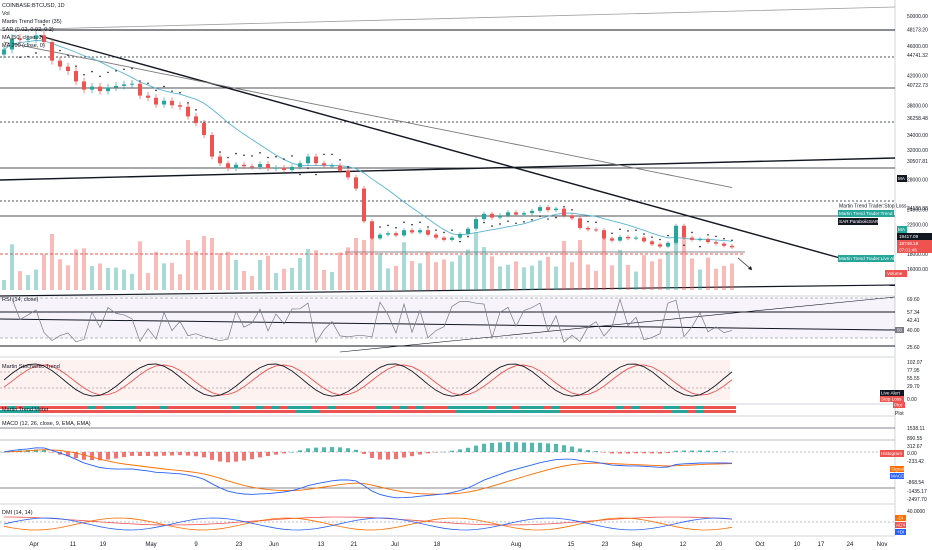  I want to click on macd-title: MACD (12, 26, close, 9, EMA, EMA), so click(46, 424).